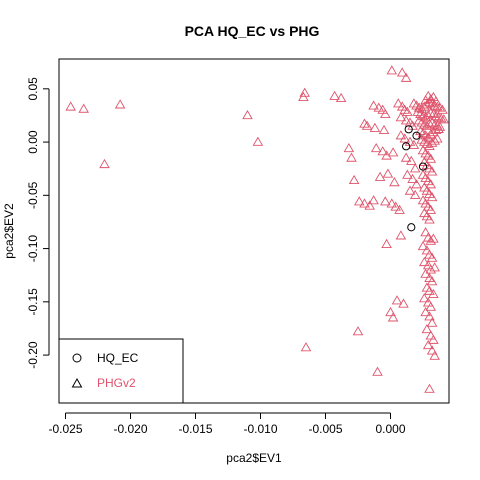  What do you see at coordinates (390, 429) in the screenshot?
I see `x-tick-label: 0.000` at bounding box center [390, 429].